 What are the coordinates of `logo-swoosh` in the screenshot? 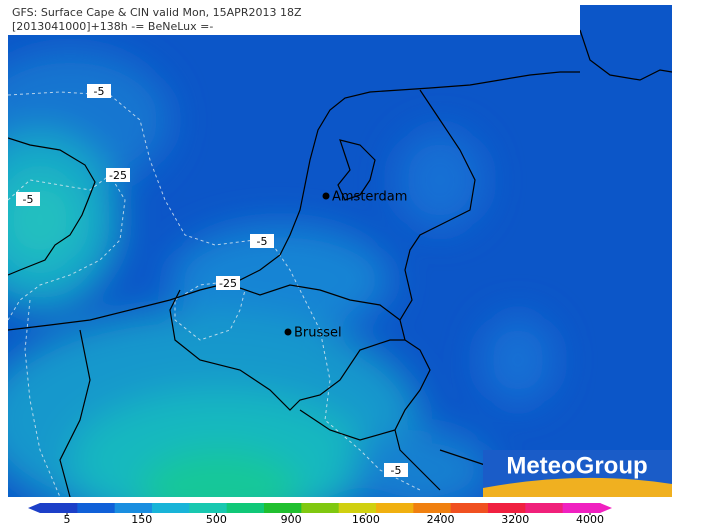 It's located at (577, 487).